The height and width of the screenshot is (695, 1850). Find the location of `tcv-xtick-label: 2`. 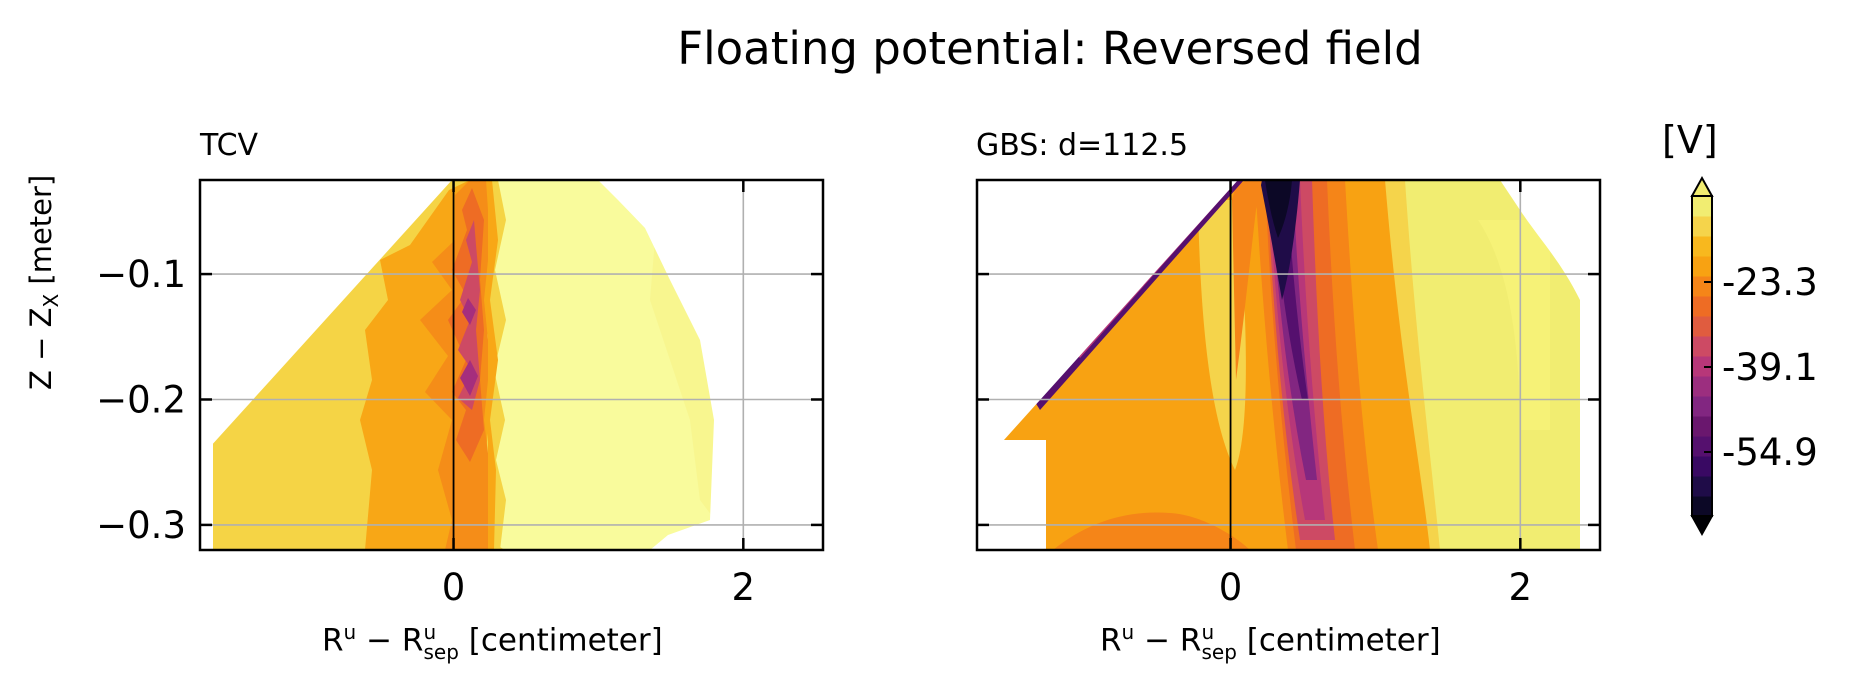

tcv-xtick-label: 2 is located at coordinates (744, 587).